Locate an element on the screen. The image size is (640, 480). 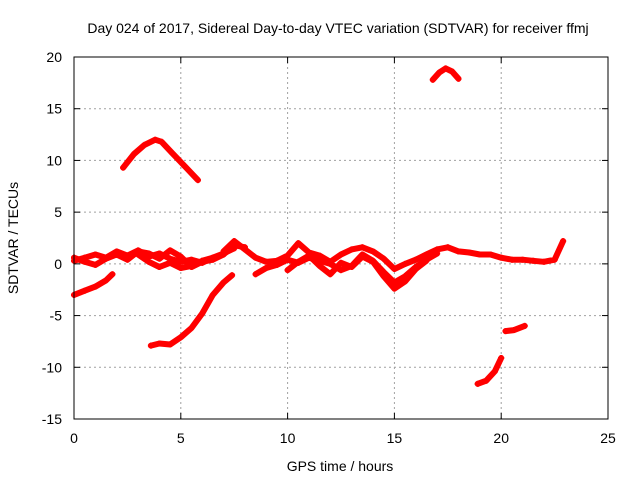
x-tick-label: 5 is located at coordinates (181, 438).